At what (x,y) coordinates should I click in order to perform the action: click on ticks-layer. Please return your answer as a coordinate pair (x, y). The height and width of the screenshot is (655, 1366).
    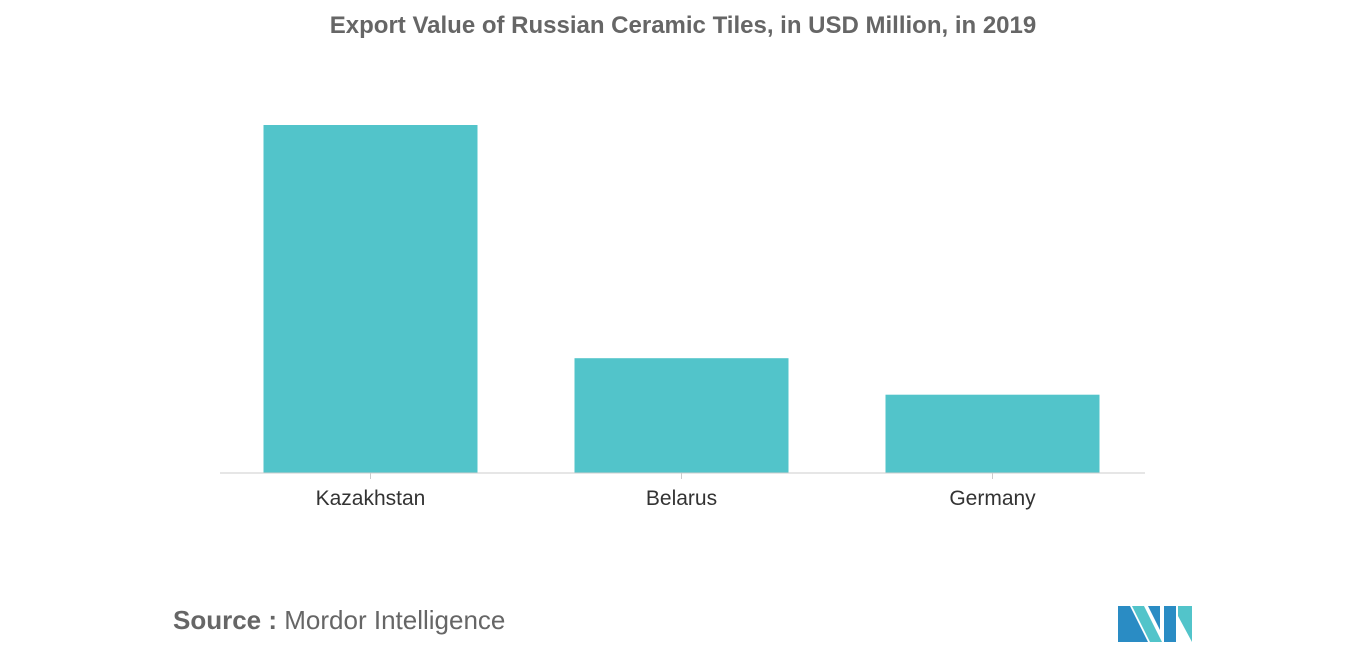
    Looking at the image, I should click on (681, 476).